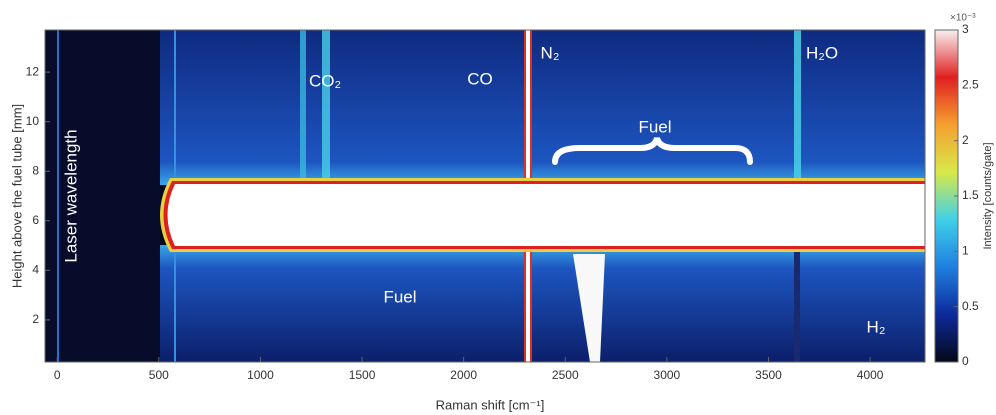  I want to click on annotation: H₂O, so click(822, 52).